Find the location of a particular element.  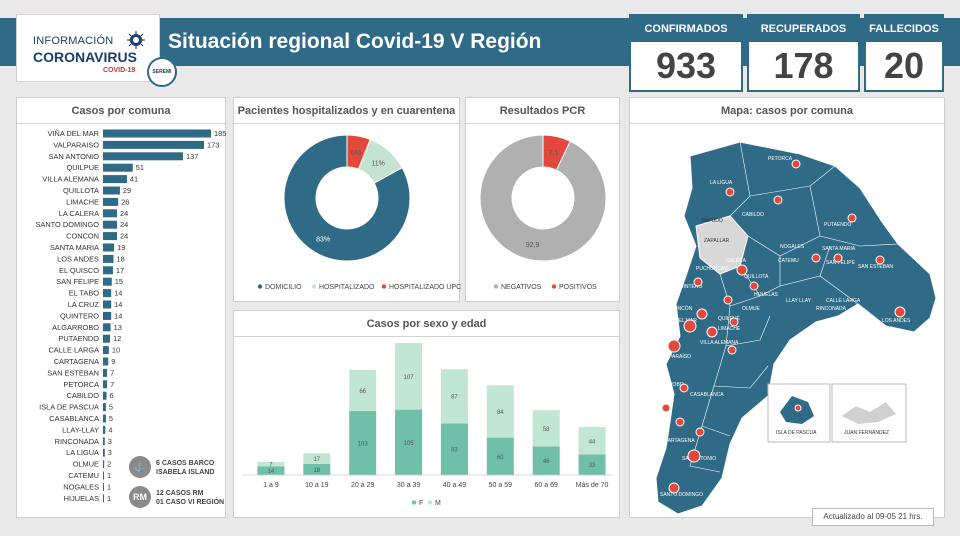

kpi-recuperados: RECUPERADOS 178 is located at coordinates (803, 53).